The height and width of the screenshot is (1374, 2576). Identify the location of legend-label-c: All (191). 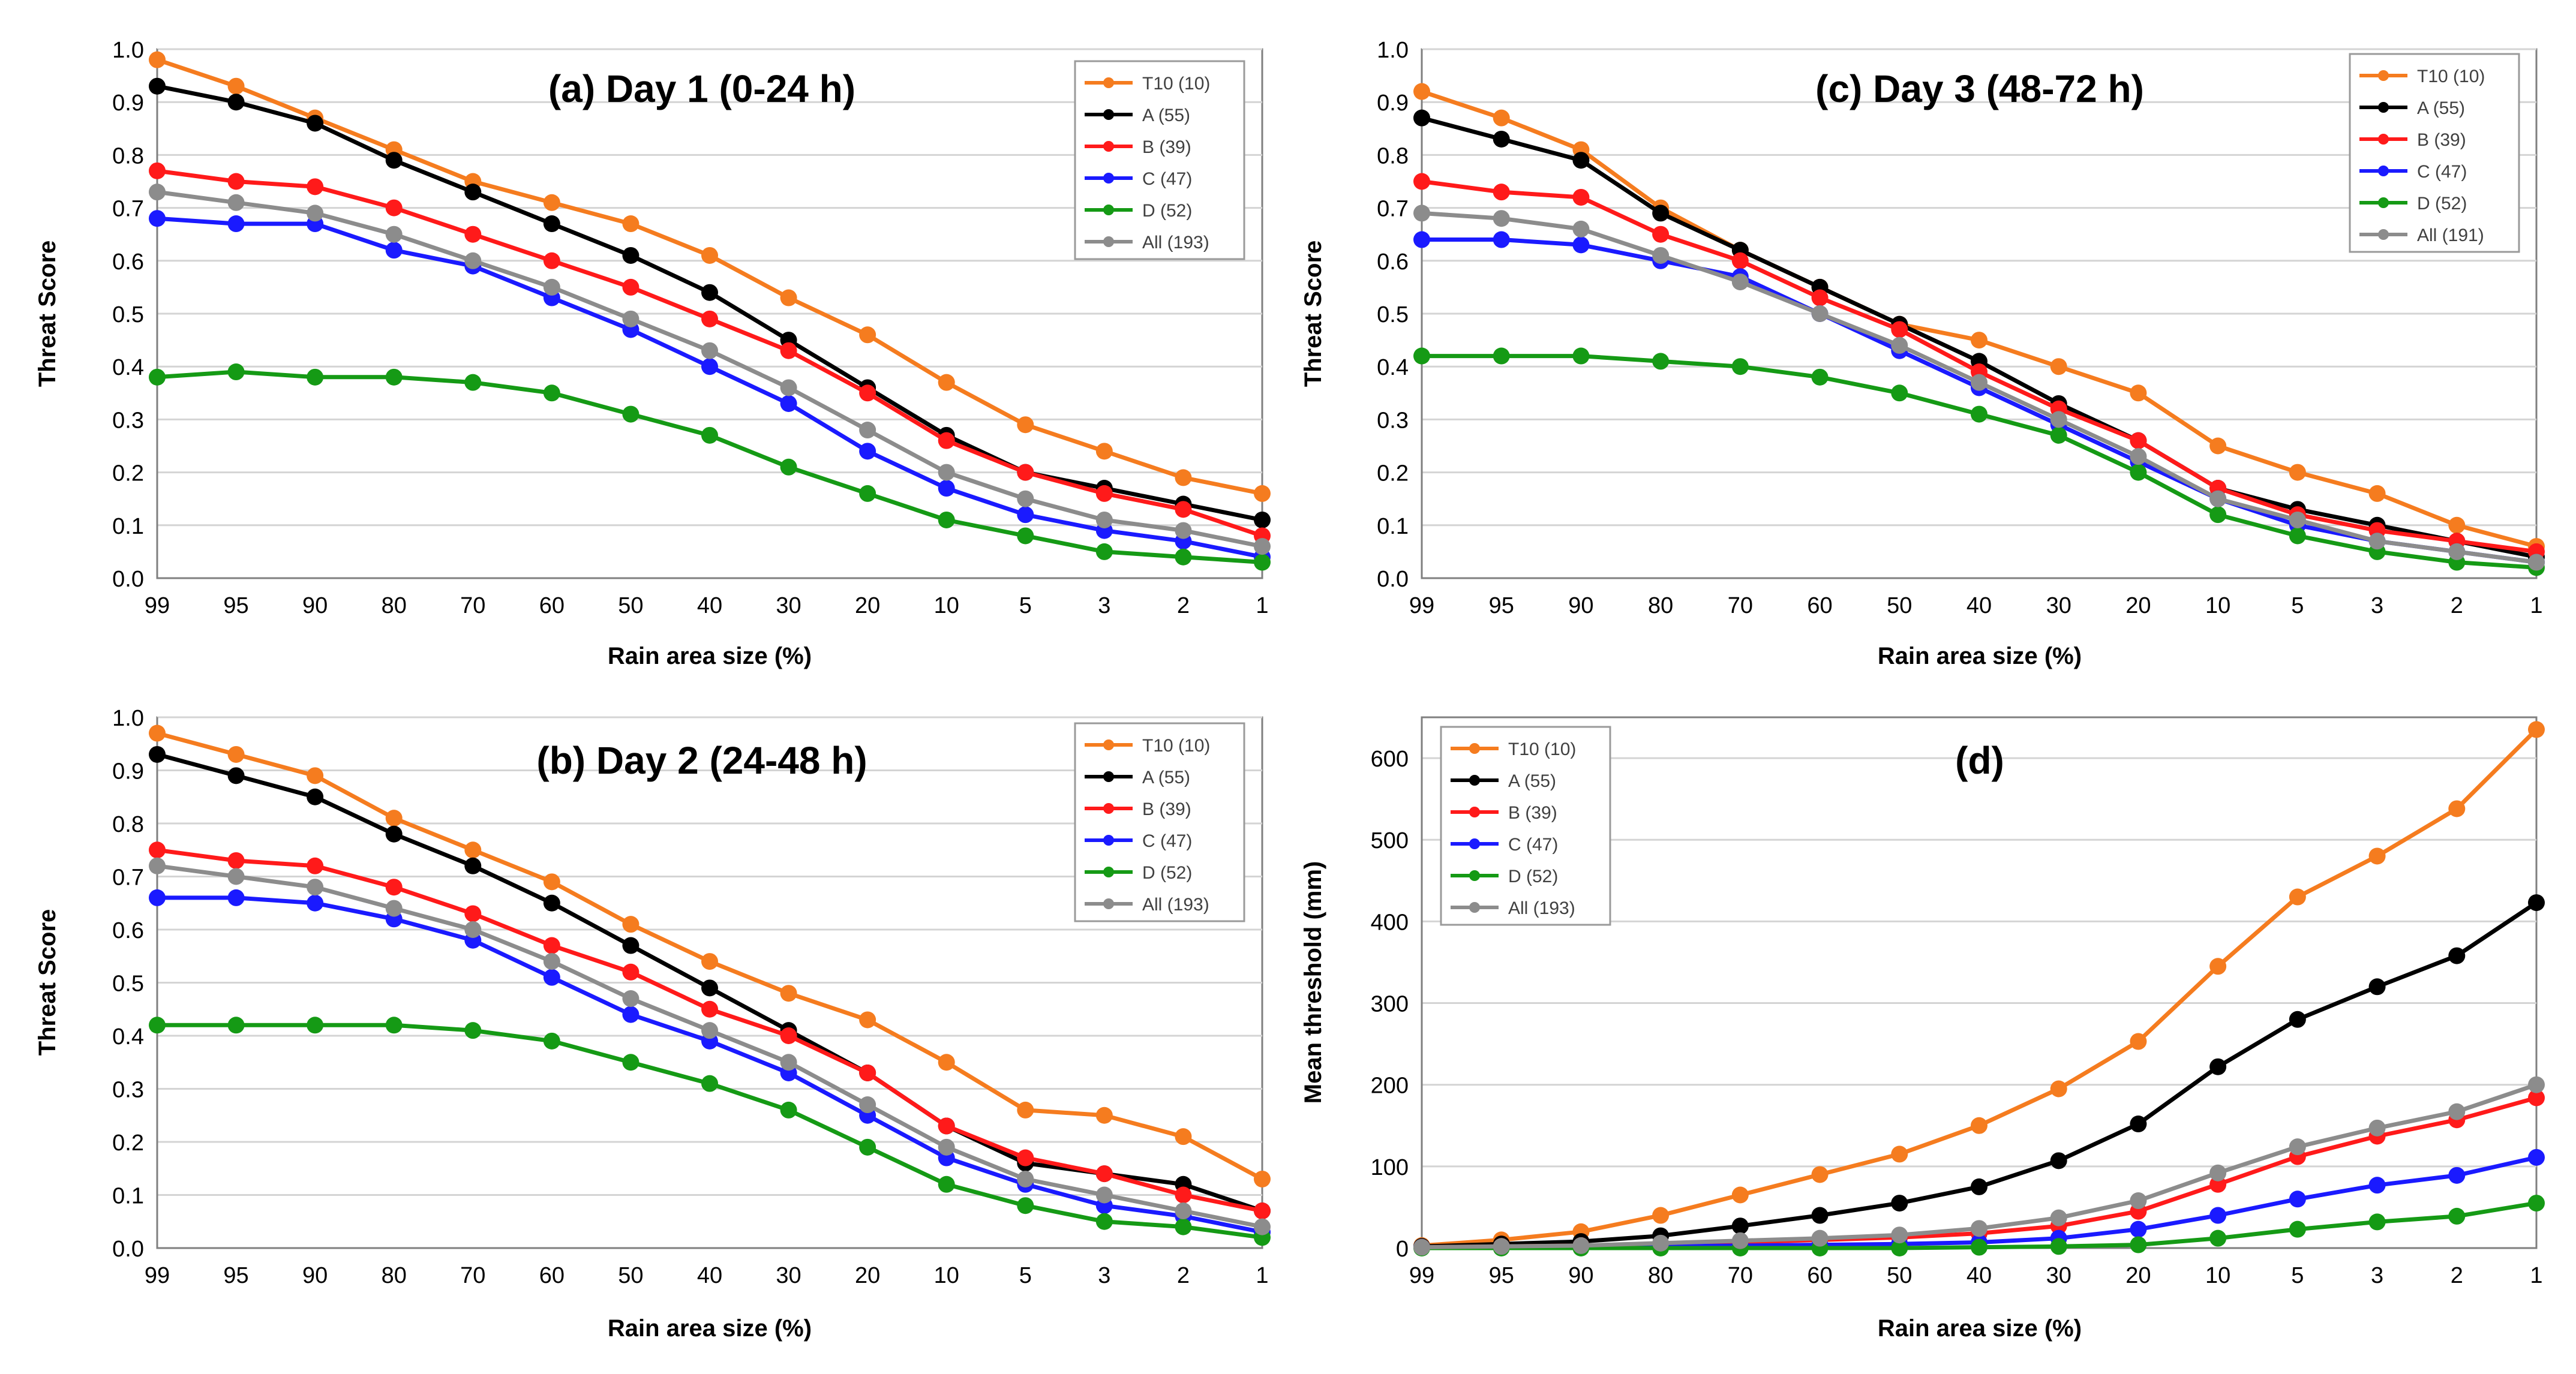
(2450, 235).